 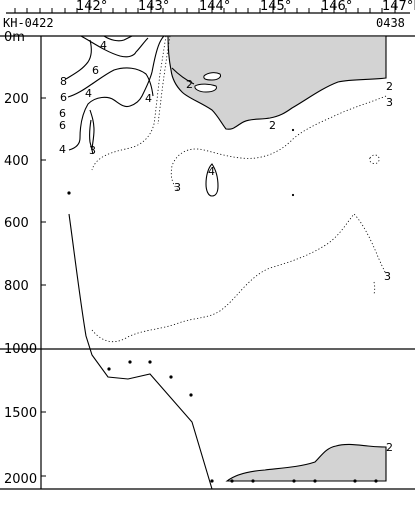 What do you see at coordinates (374, 159) in the screenshot?
I see `contour-dotted-small-ring` at bounding box center [374, 159].